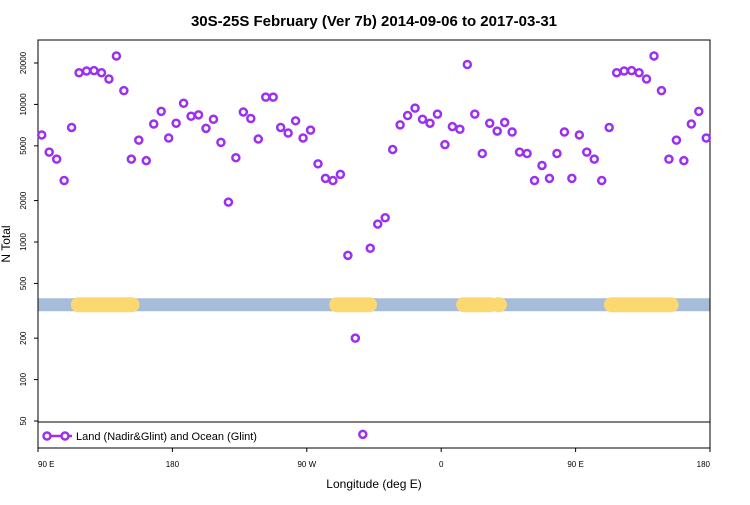 The height and width of the screenshot is (505, 750). I want to click on y-tick-label-200: 200, so click(23, 338).